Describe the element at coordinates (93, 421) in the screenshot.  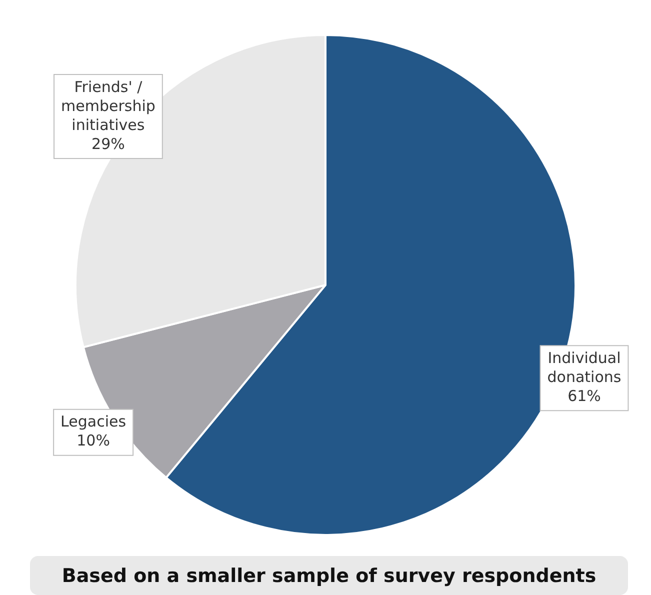
I see `slice-label: Legacies` at that location.